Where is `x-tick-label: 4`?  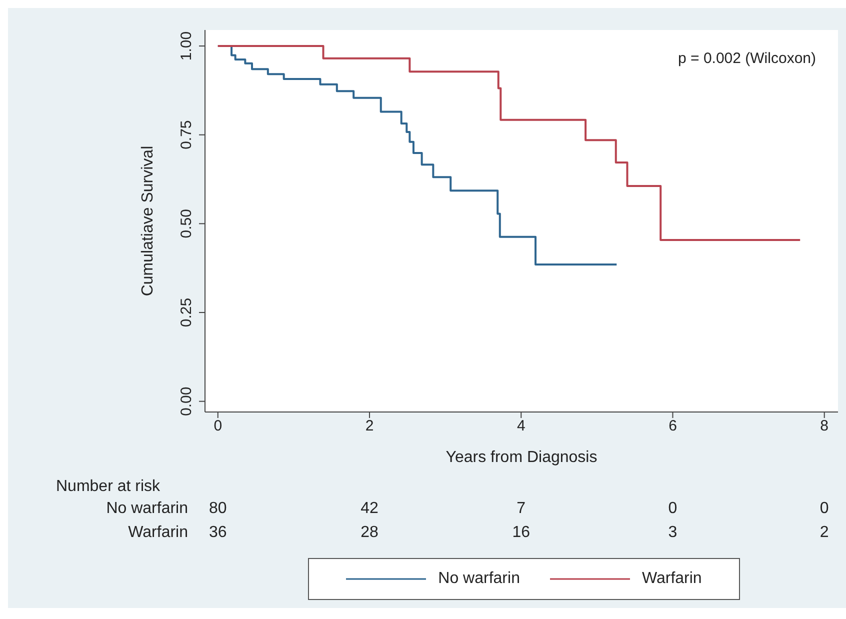
x-tick-label: 4 is located at coordinates (521, 426).